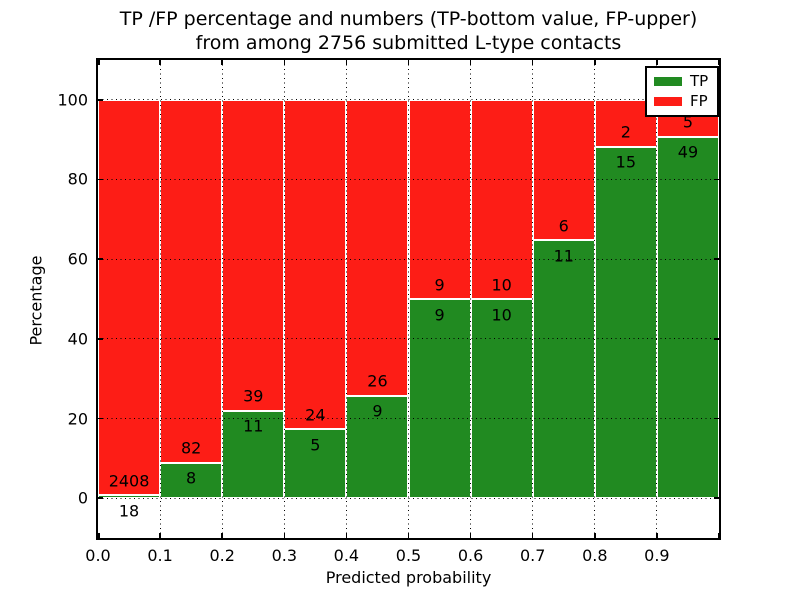 This screenshot has width=800, height=600. What do you see at coordinates (315, 415) in the screenshot?
I see `fp-count-label: 24` at bounding box center [315, 415].